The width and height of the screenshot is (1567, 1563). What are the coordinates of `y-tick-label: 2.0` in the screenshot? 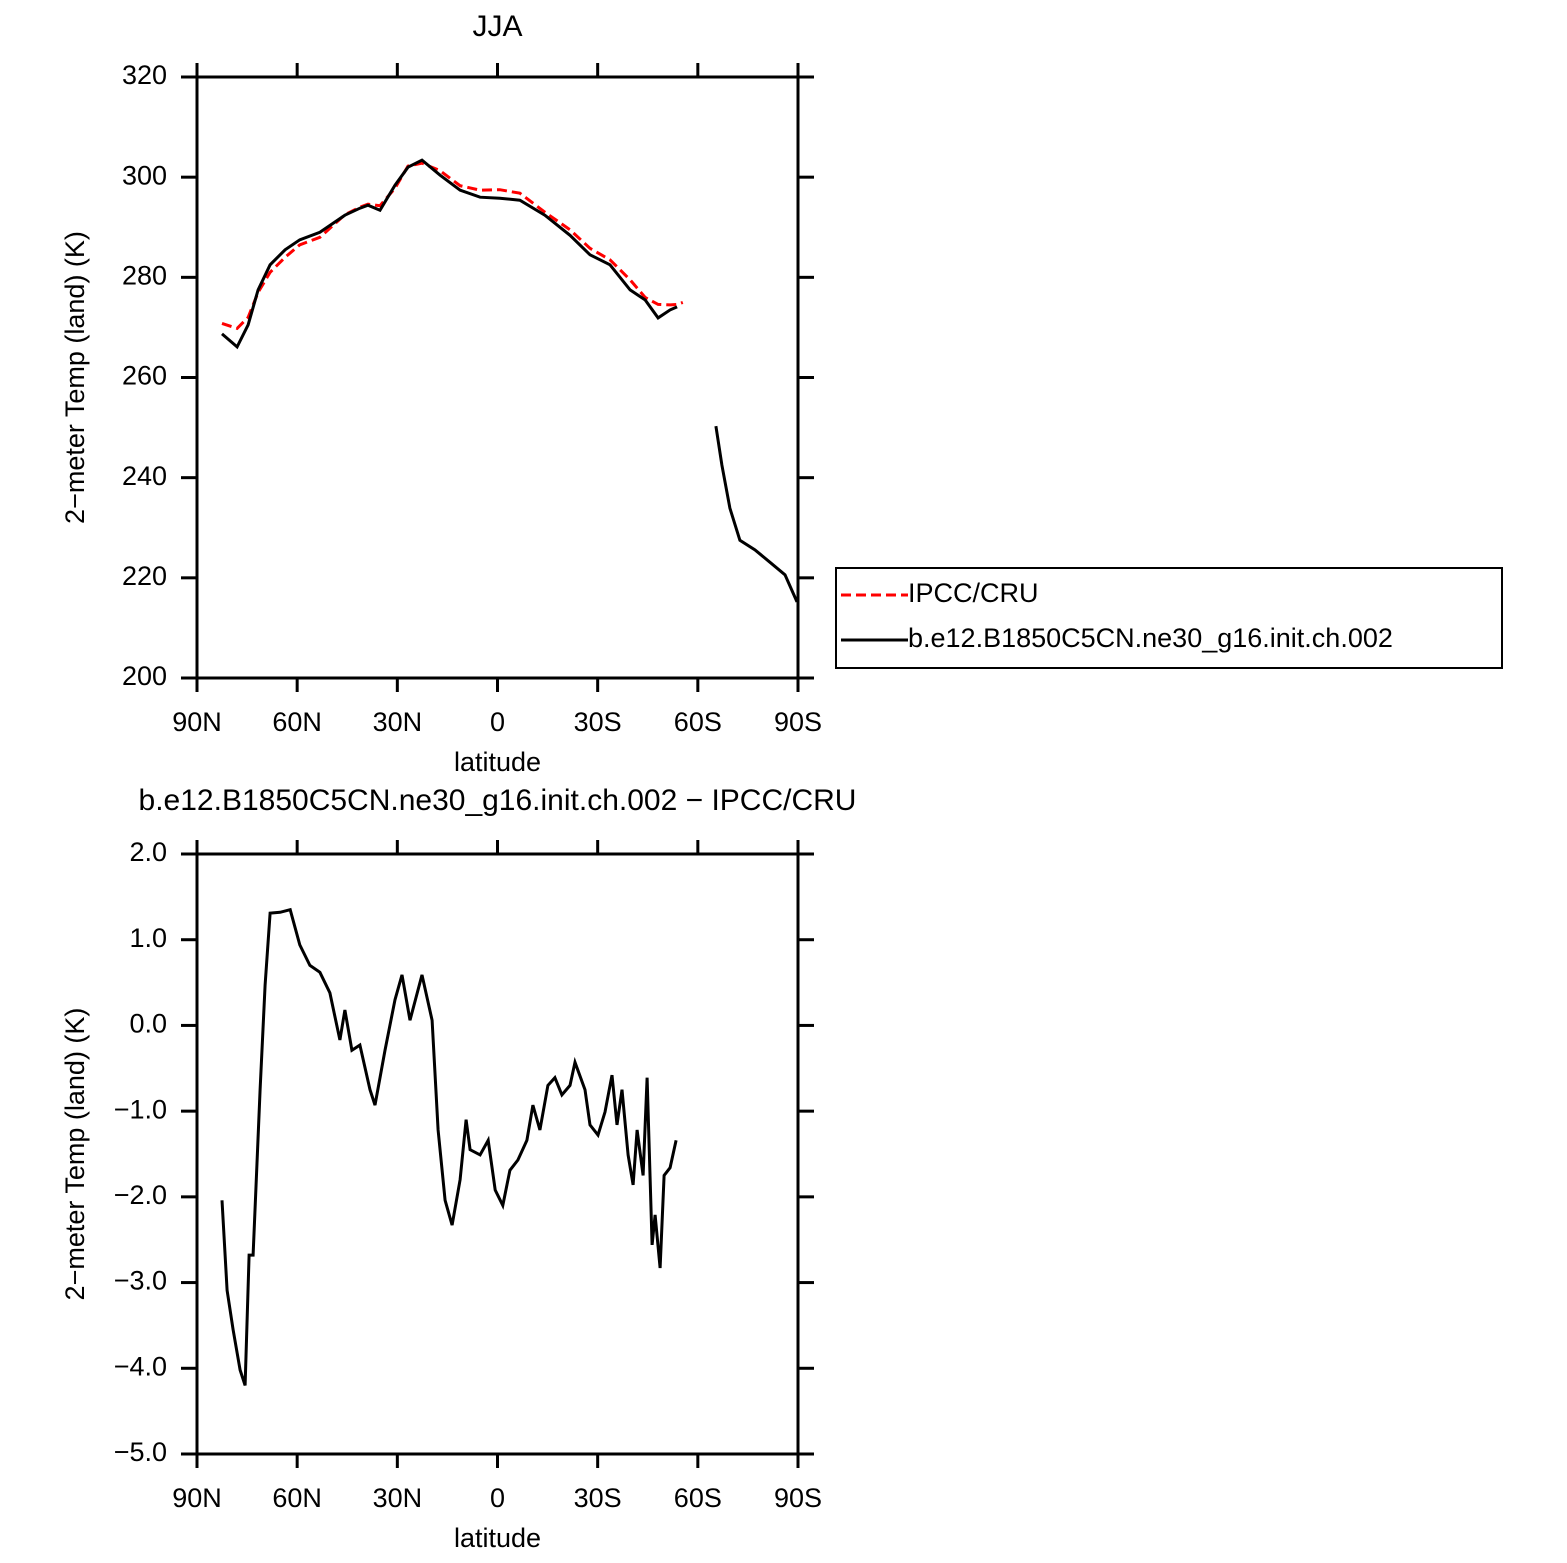 It's located at (148, 852).